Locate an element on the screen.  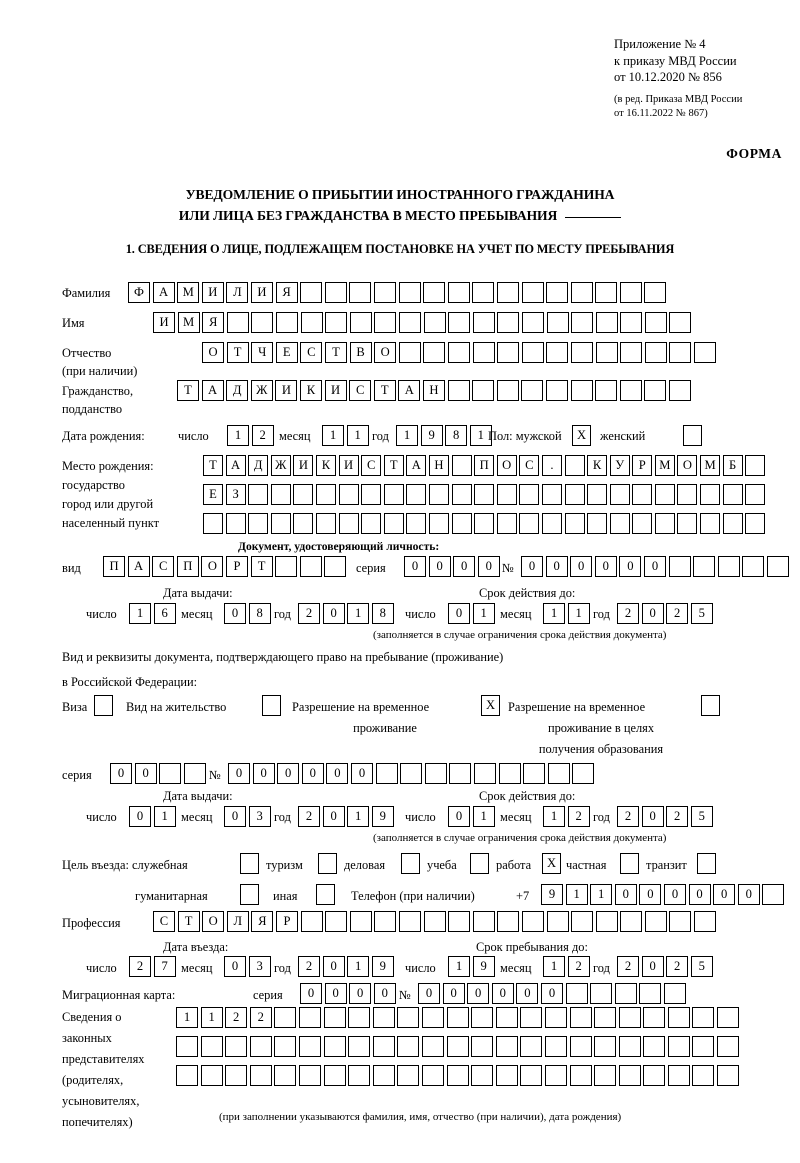
char-box: 9 is located at coordinates (382, 966).